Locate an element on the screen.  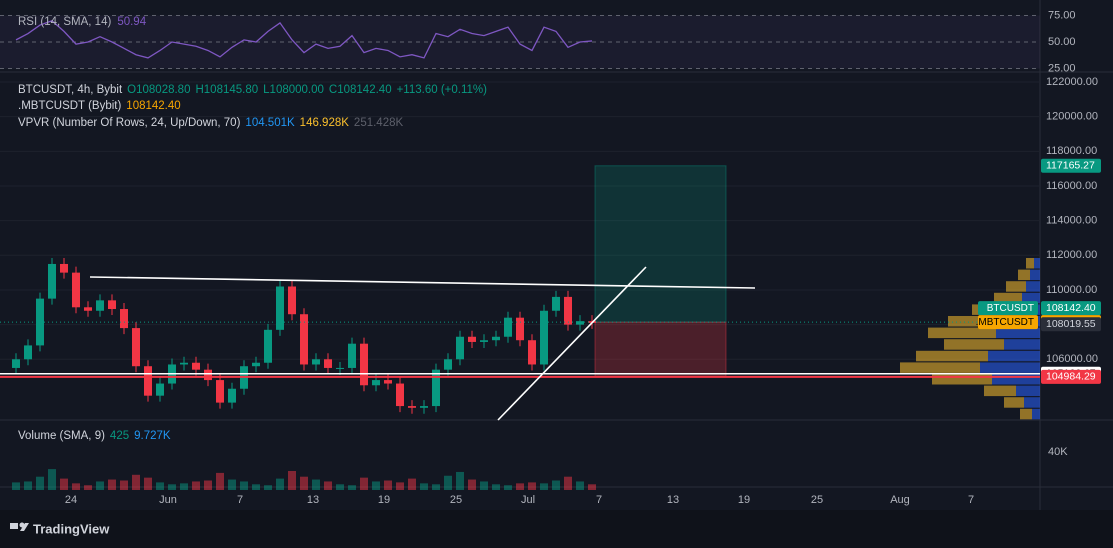
rsi-tick-label: 50.00 is located at coordinates (1062, 42).